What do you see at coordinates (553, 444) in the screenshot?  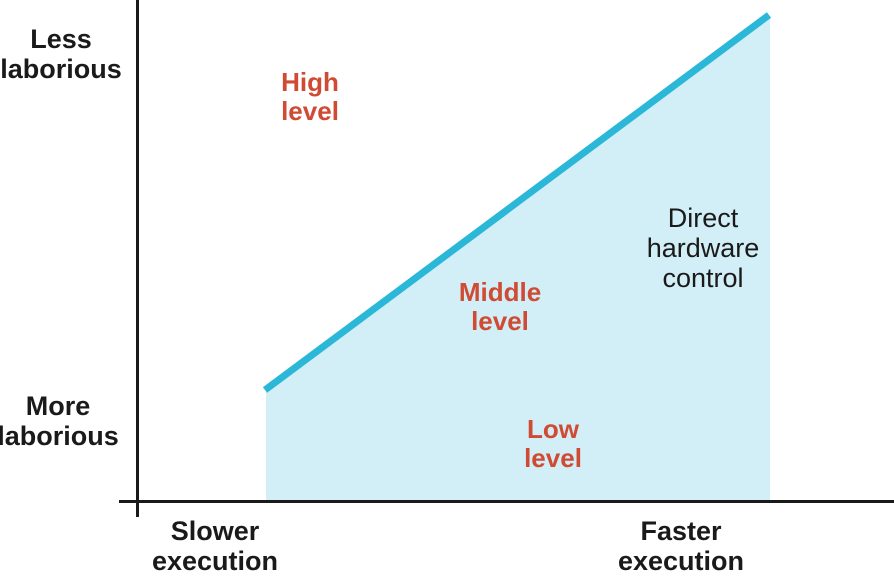 I see `low-level-label: Low level` at bounding box center [553, 444].